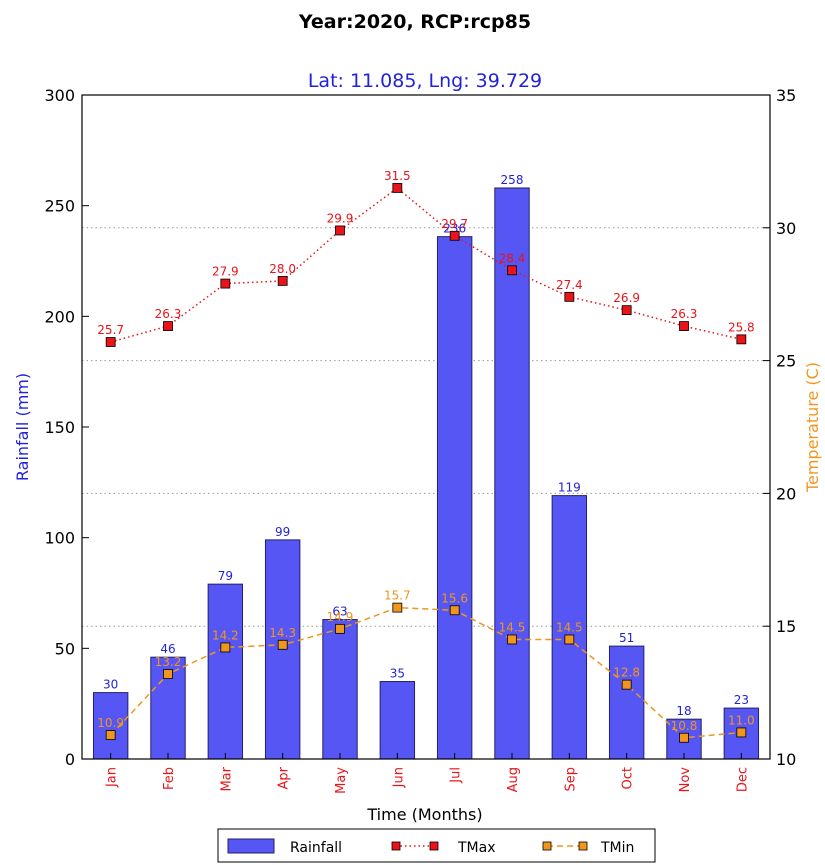  I want to click on tmin-value-label: 14.2, so click(225, 635).